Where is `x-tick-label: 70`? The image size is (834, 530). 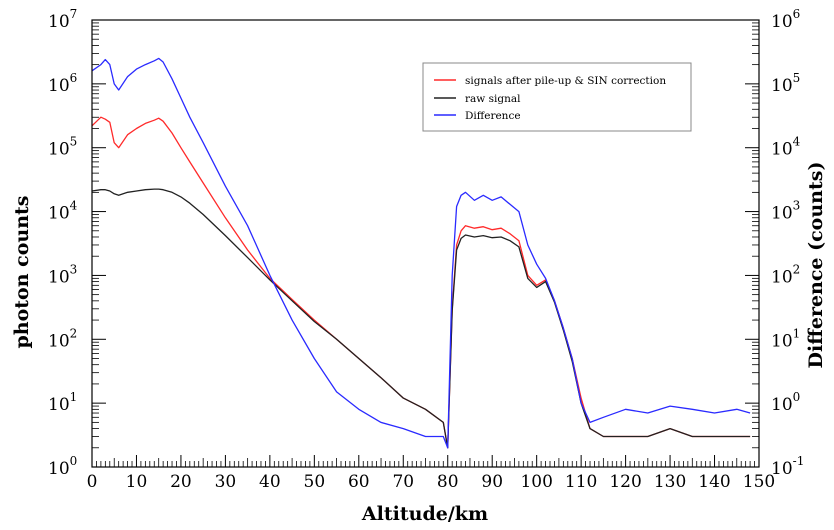 x-tick-label: 70 is located at coordinates (403, 482).